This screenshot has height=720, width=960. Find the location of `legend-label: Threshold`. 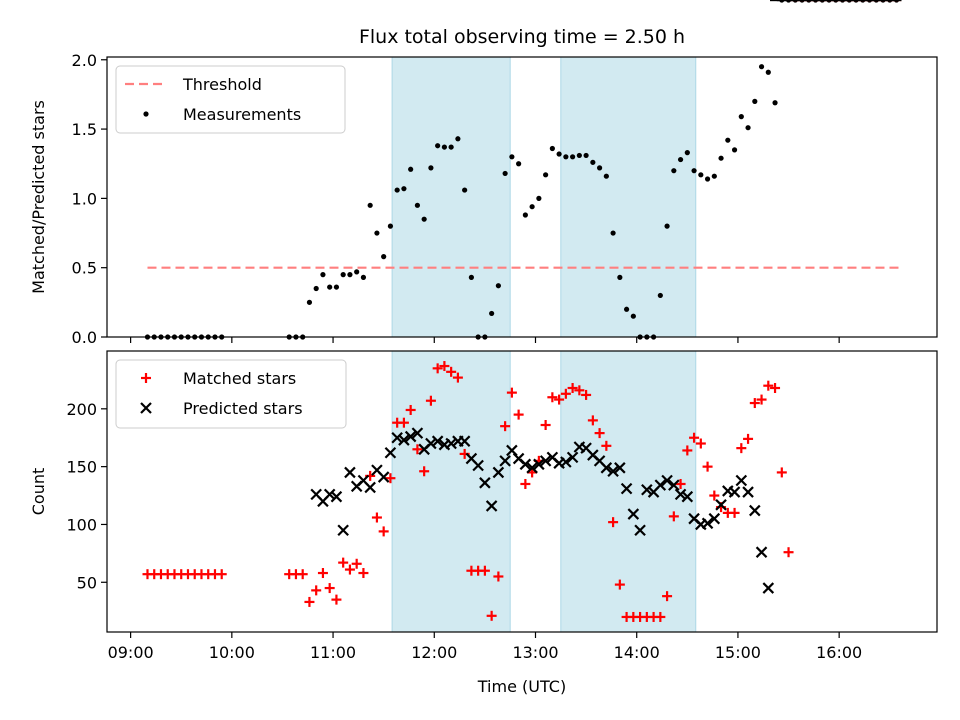

legend-label: Threshold is located at coordinates (222, 84).